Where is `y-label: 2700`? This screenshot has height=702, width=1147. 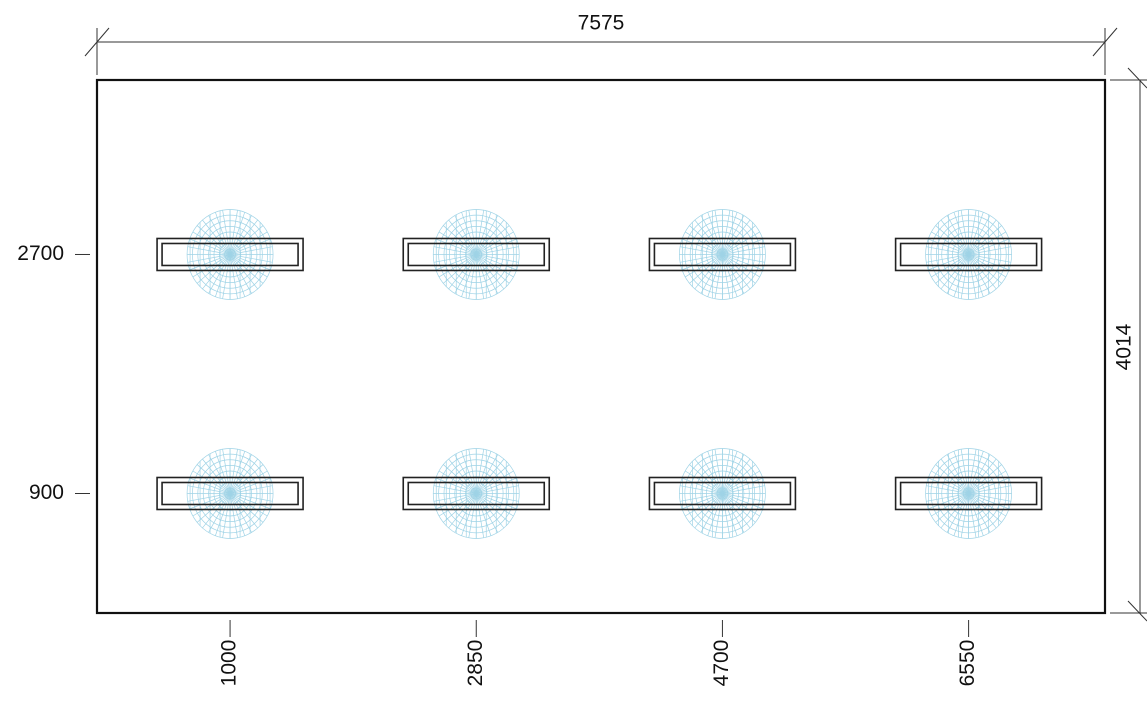
y-label: 2700 is located at coordinates (40, 253).